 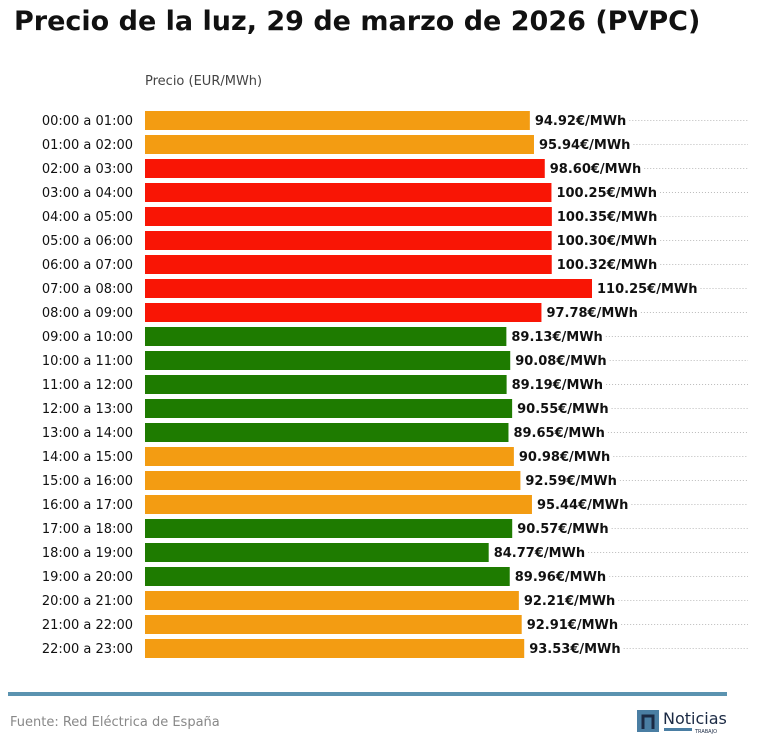 I want to click on noticias-trabajo-logo: Noticias TRABAJO, so click(x=682, y=722).